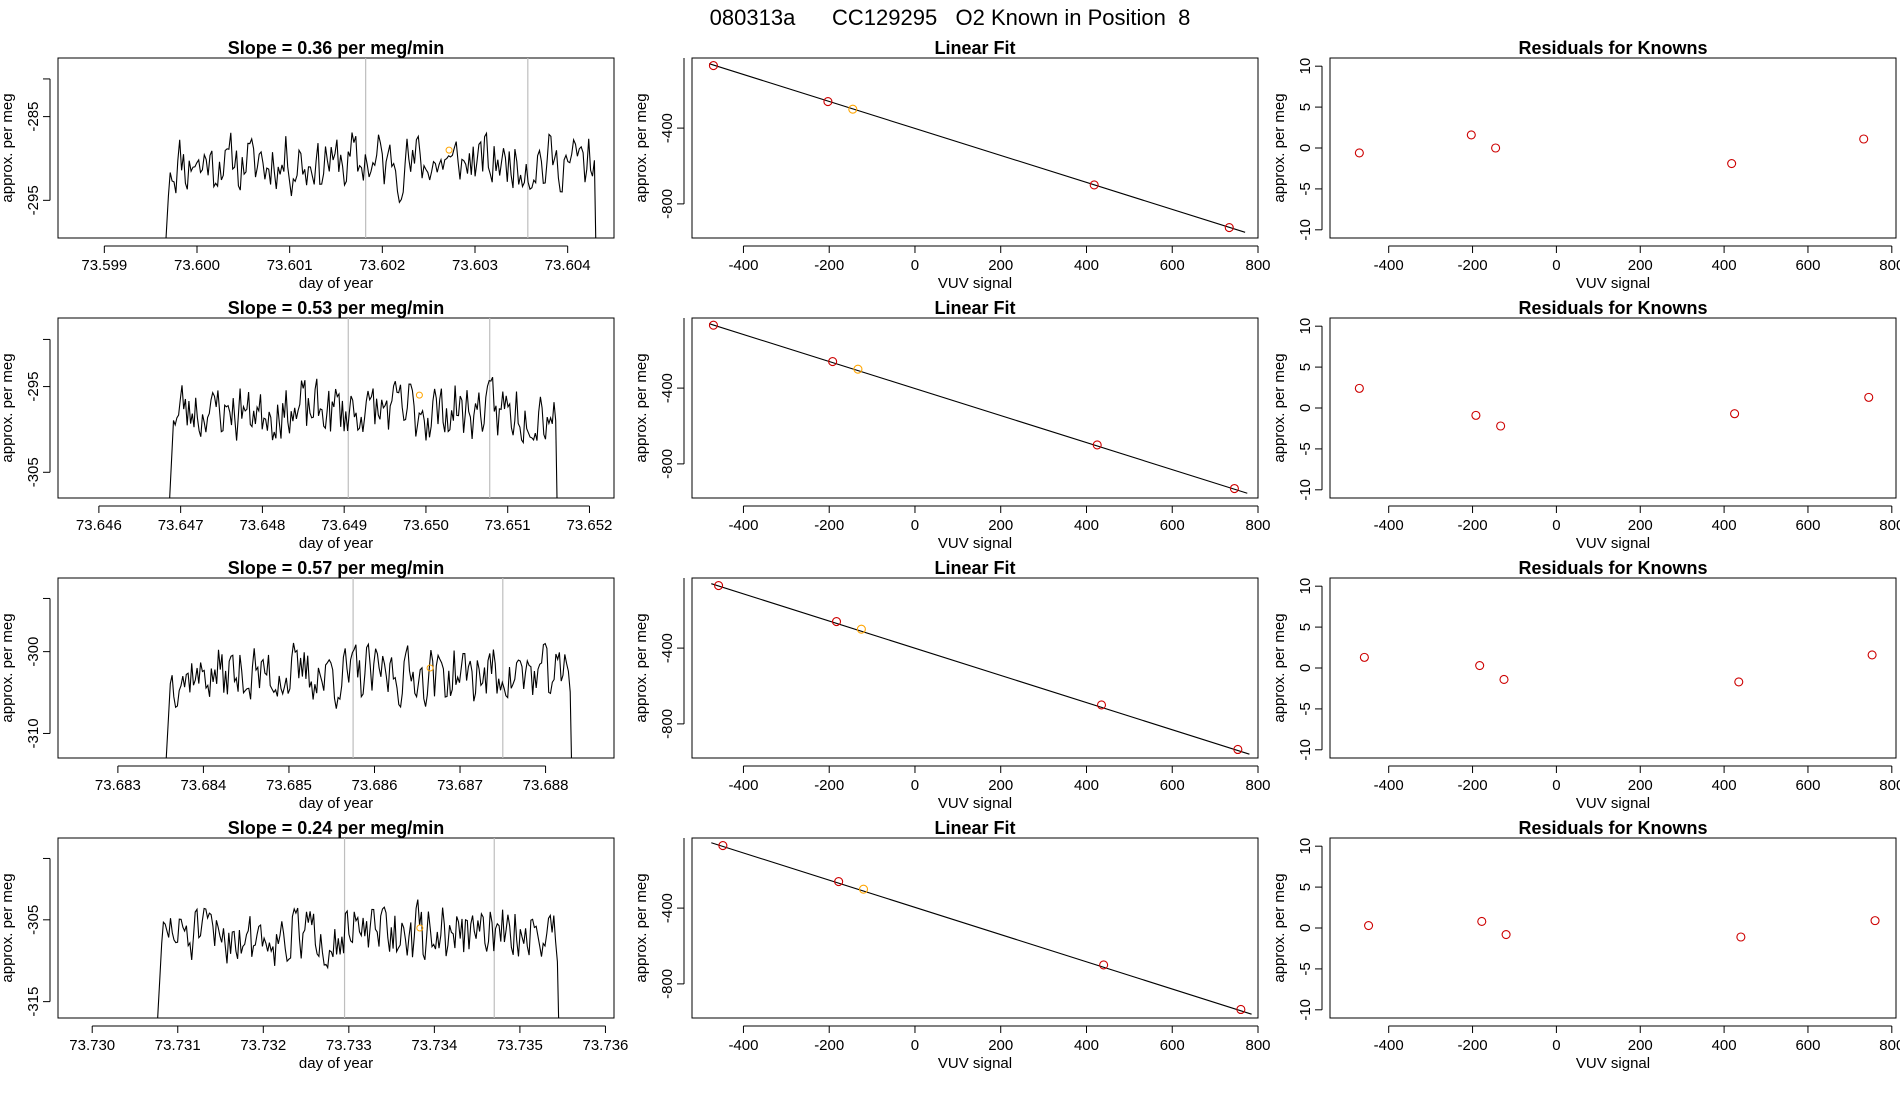  Describe the element at coordinates (568, 265) in the screenshot. I see `x-tick-label: 73.604` at that location.